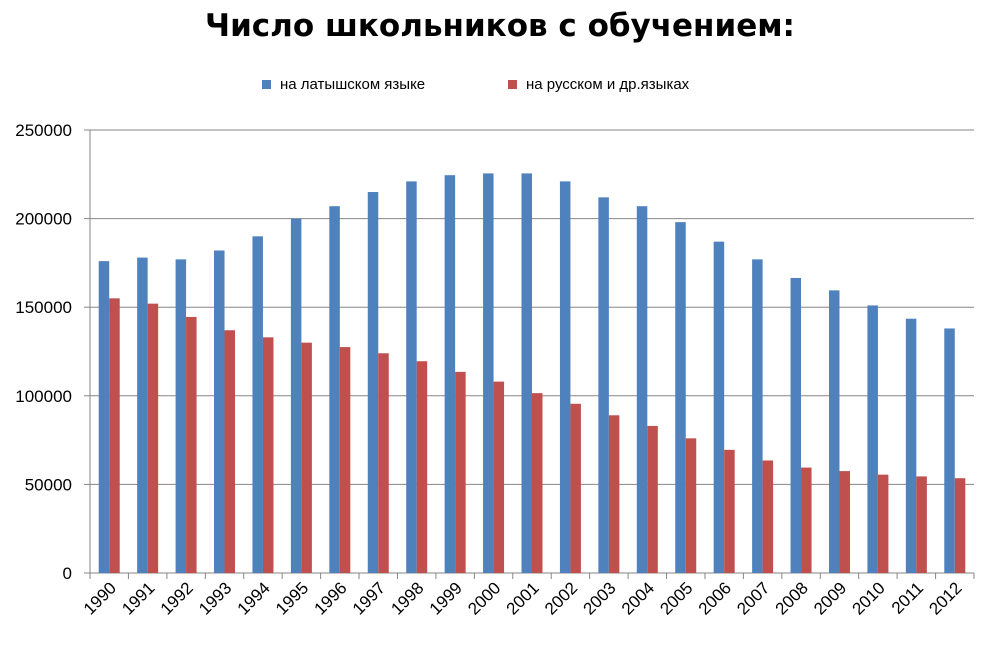  I want to click on x-tick-label: 2006, so click(715, 598).